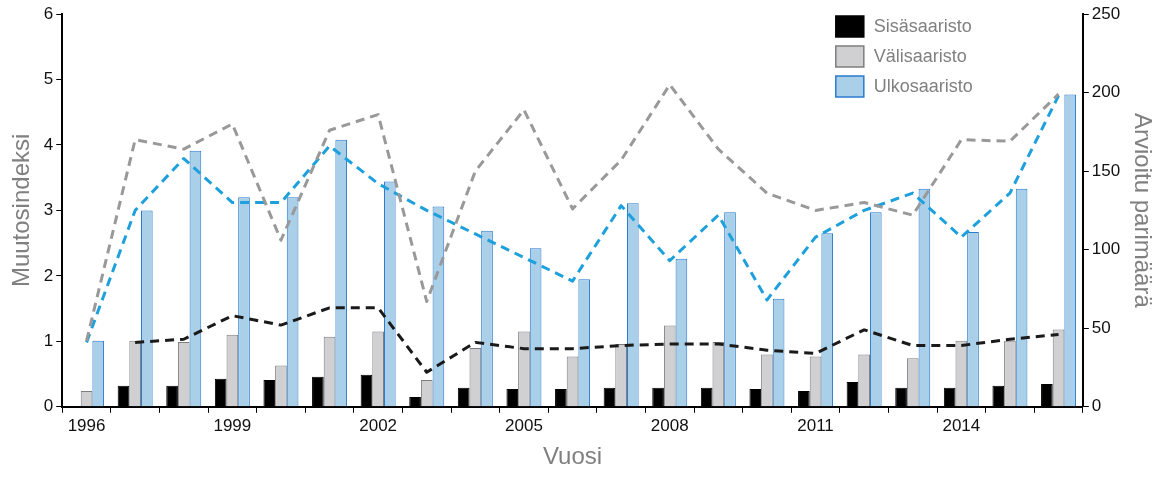 Image resolution: width=1168 pixels, height=484 pixels. What do you see at coordinates (1106, 249) in the screenshot?
I see `y2-tick-label: 100` at bounding box center [1106, 249].